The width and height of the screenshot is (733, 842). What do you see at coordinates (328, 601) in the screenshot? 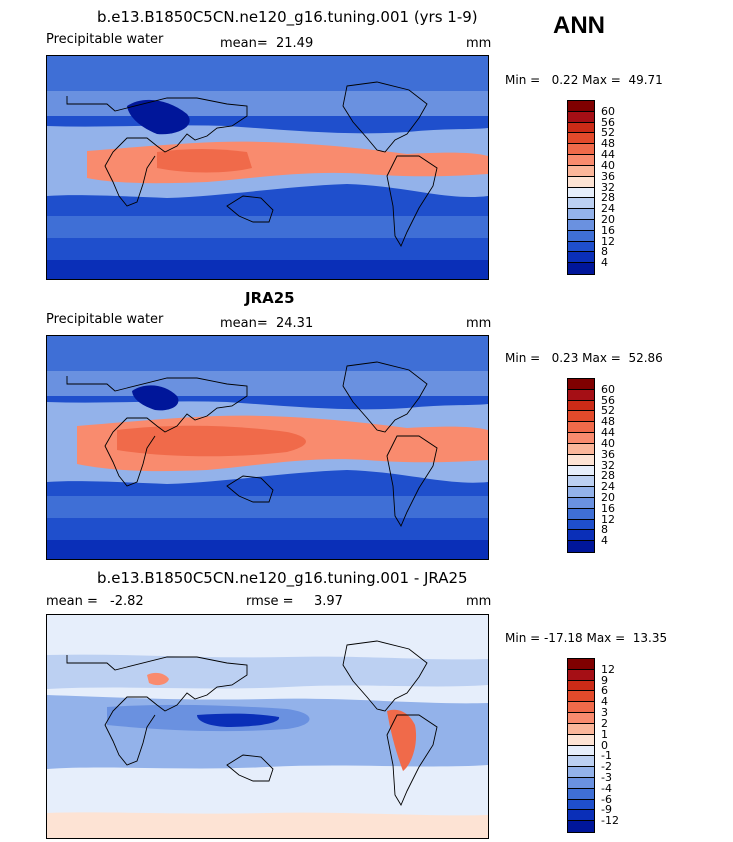
I see `panel3-rmse-value: 3.97` at bounding box center [328, 601].